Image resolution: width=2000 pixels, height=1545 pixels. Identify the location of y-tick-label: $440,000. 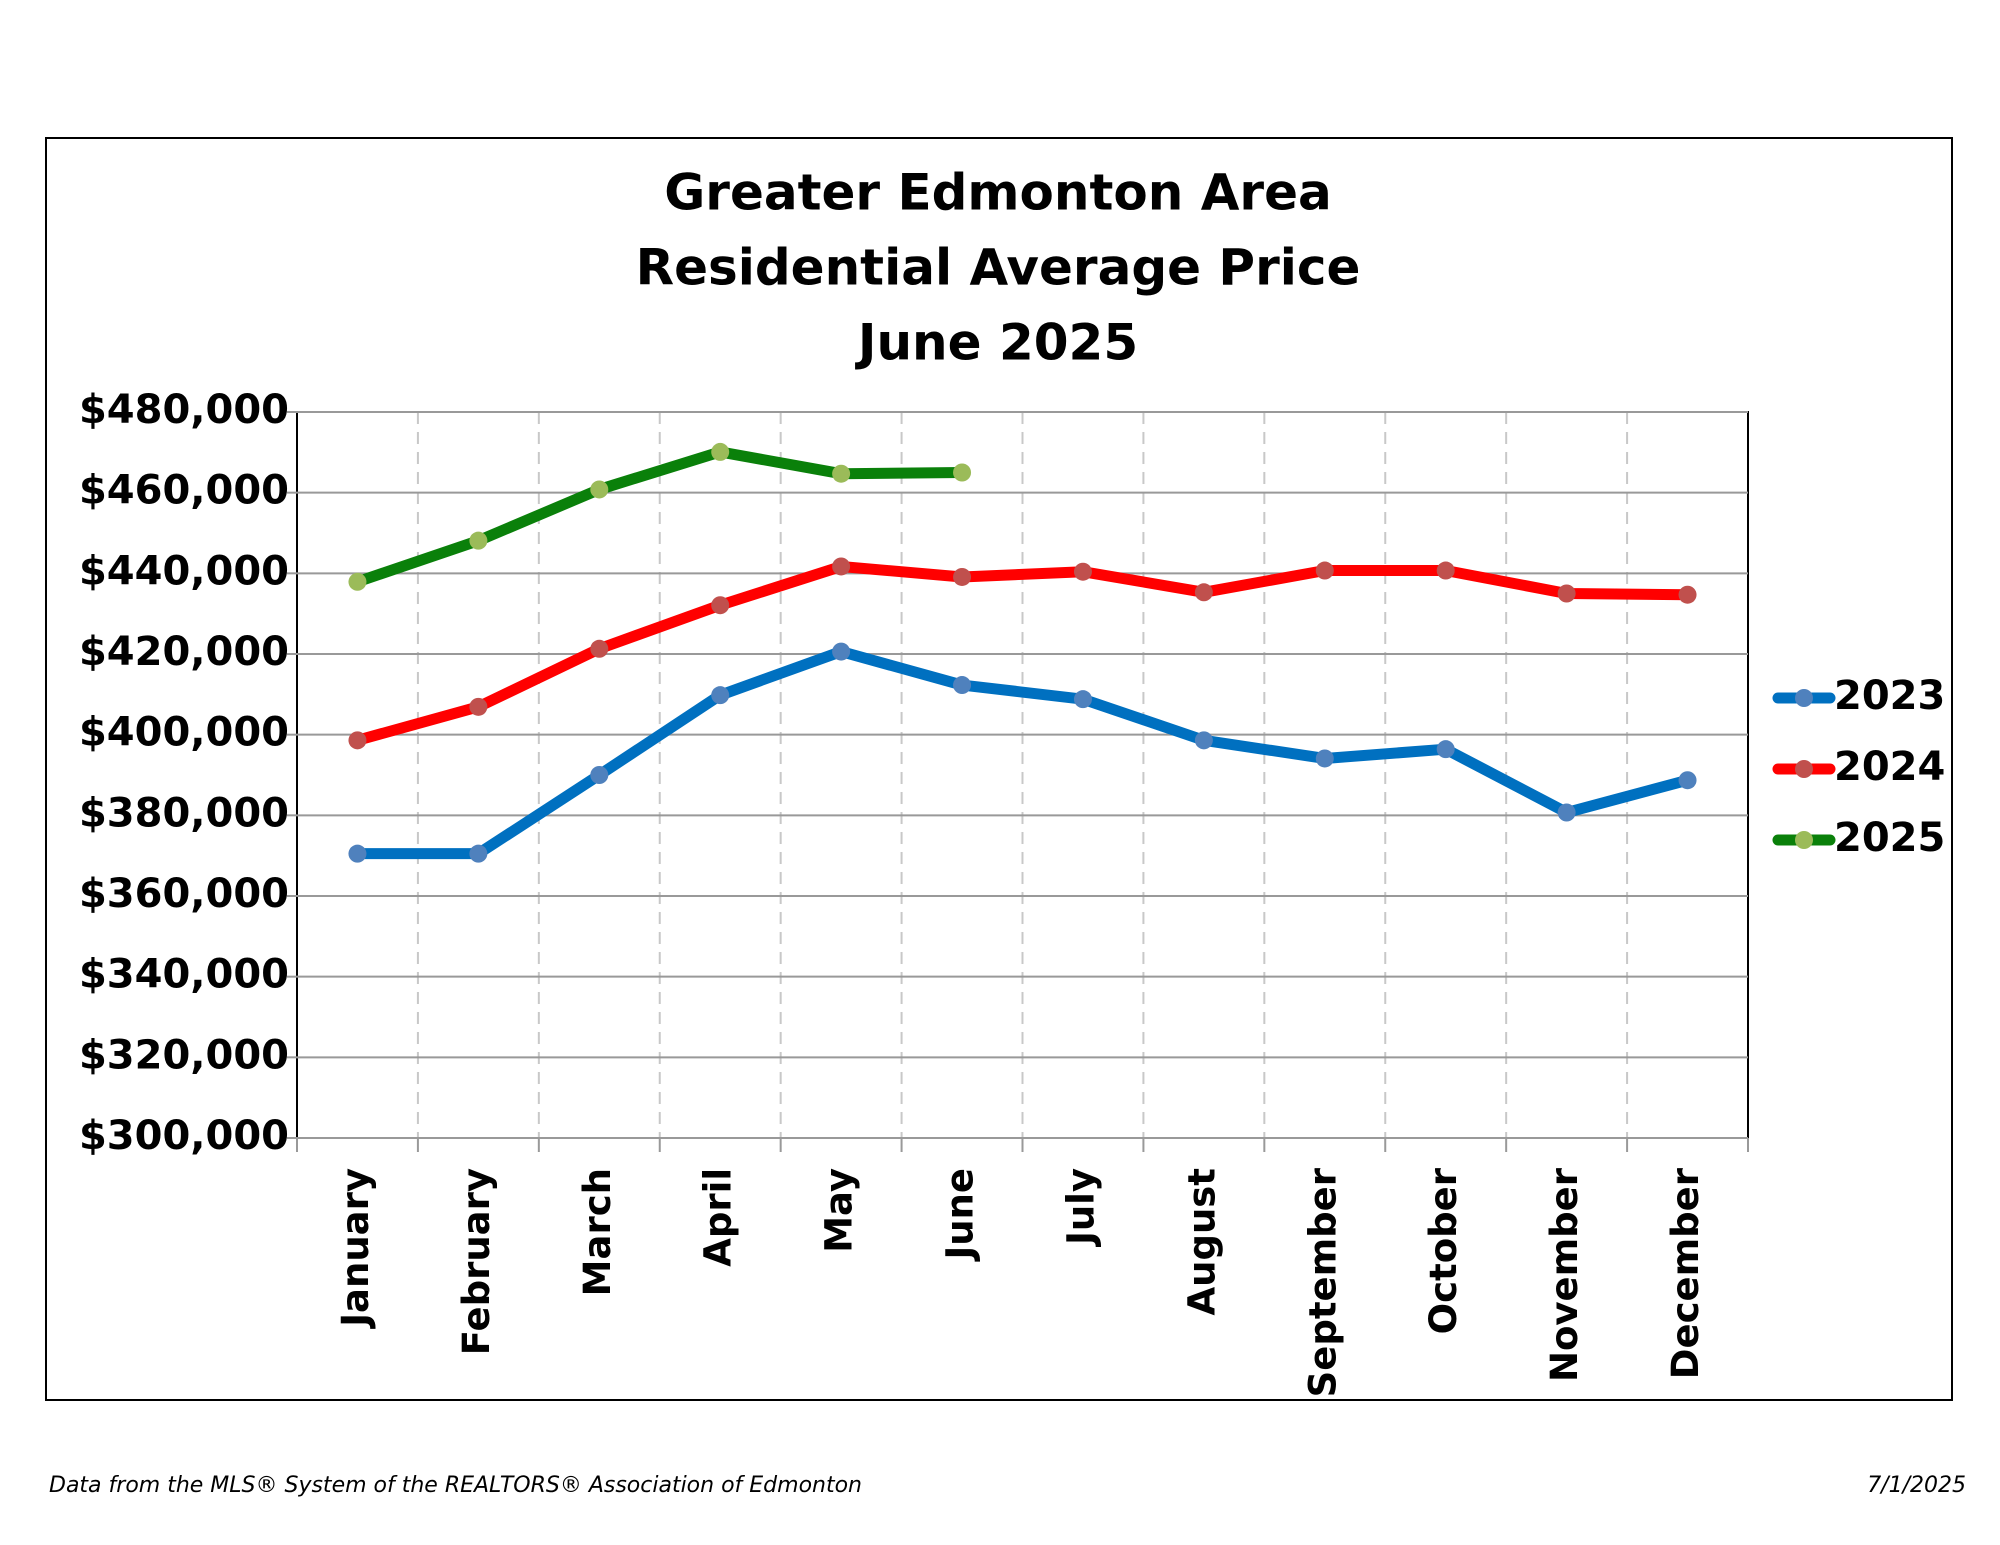
(184, 571).